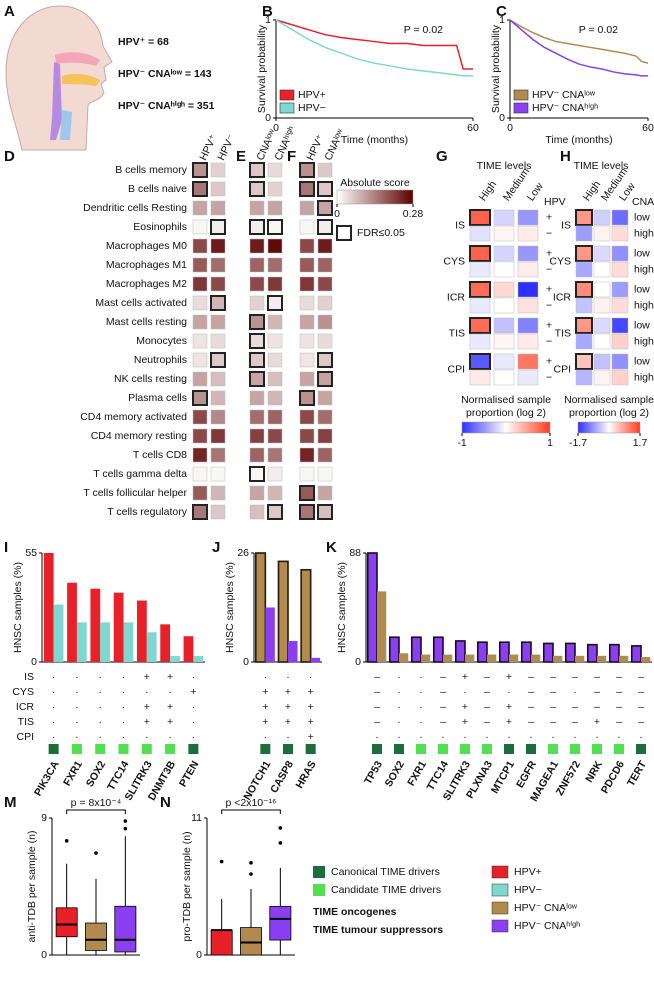 This screenshot has width=654, height=992. I want to click on group-count: HPV⁻ CNAʰⁱᵍʰ = 351, so click(166, 106).